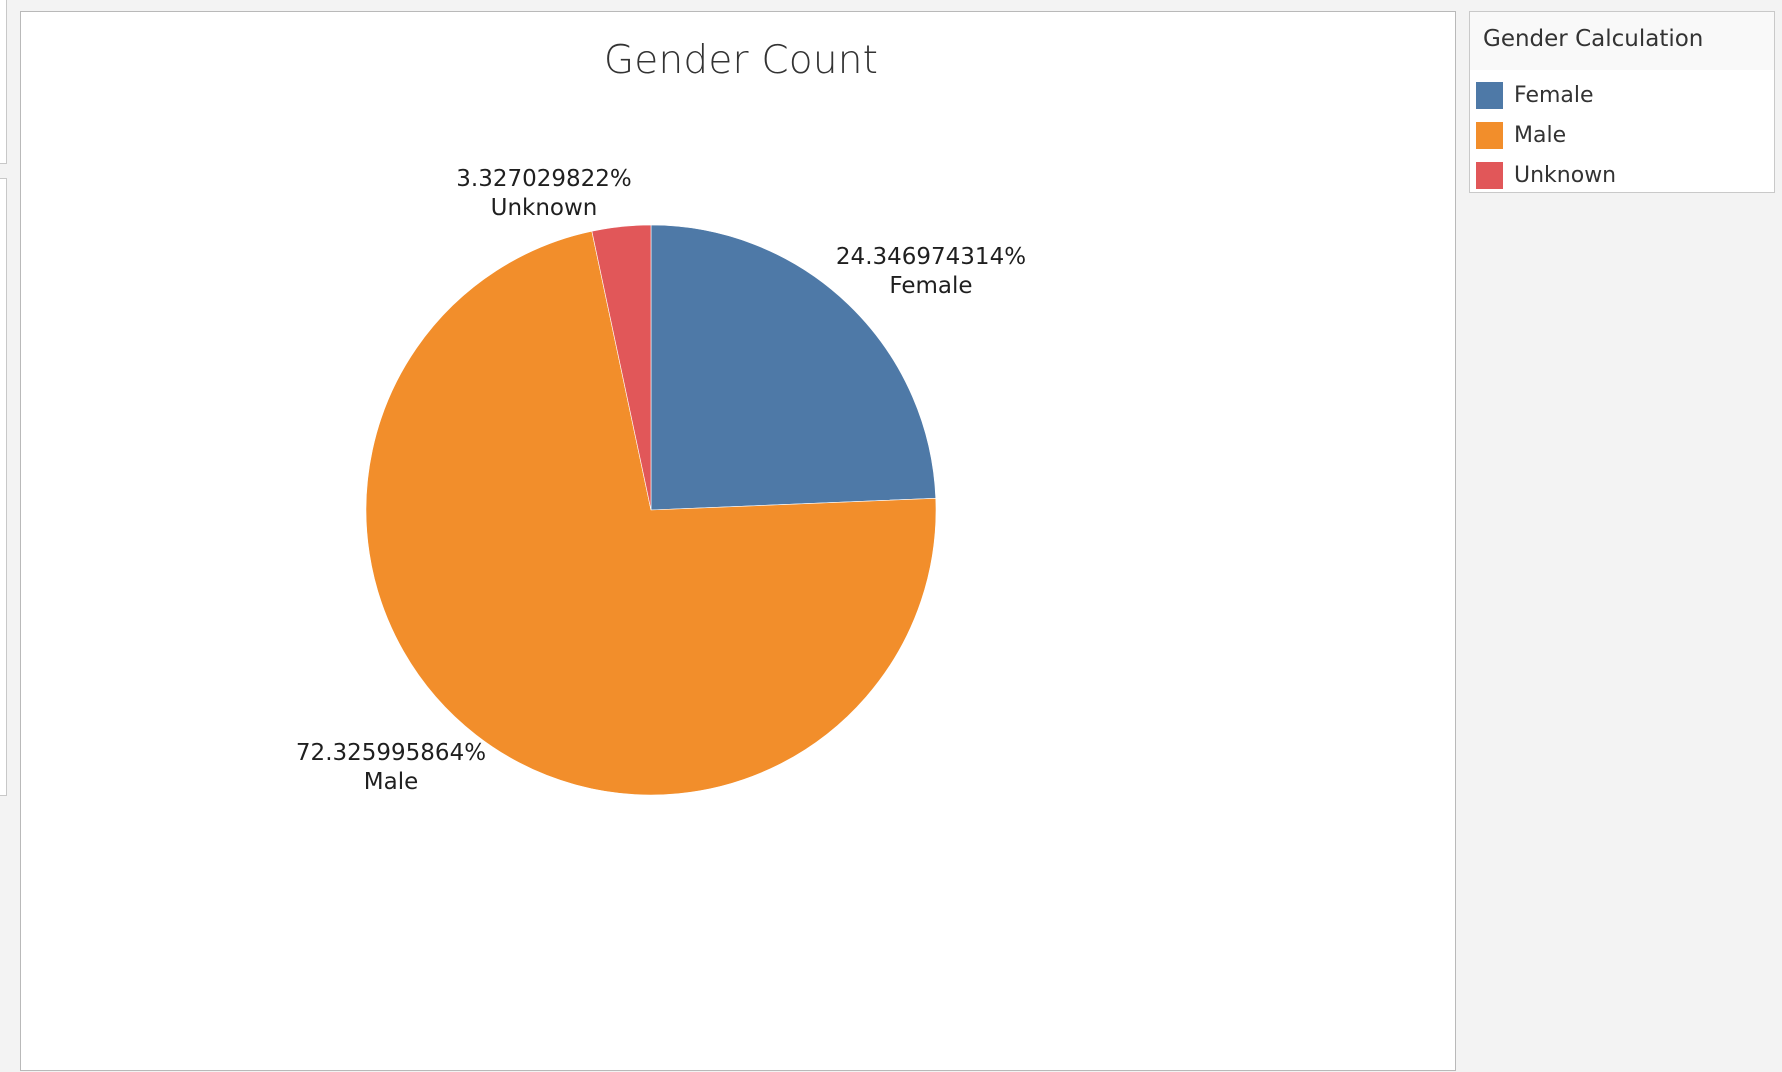 Image resolution: width=1782 pixels, height=1072 pixels. I want to click on legend-item-unknown: Unknown, so click(1546, 175).